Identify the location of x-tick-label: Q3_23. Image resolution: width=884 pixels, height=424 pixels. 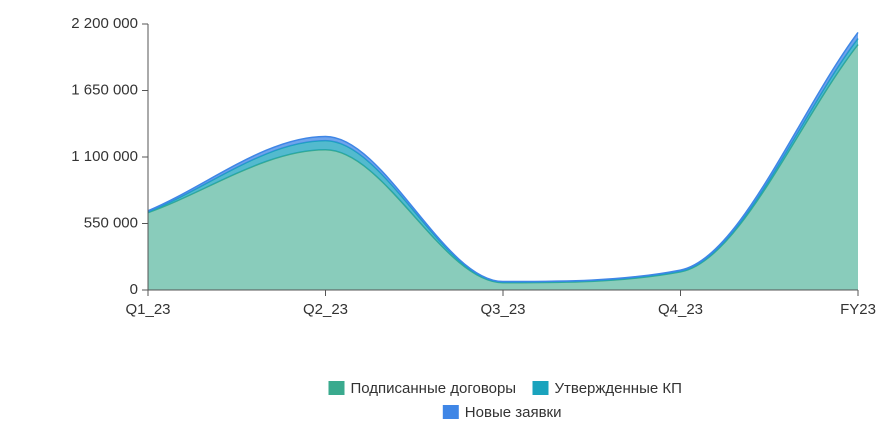
(502, 309).